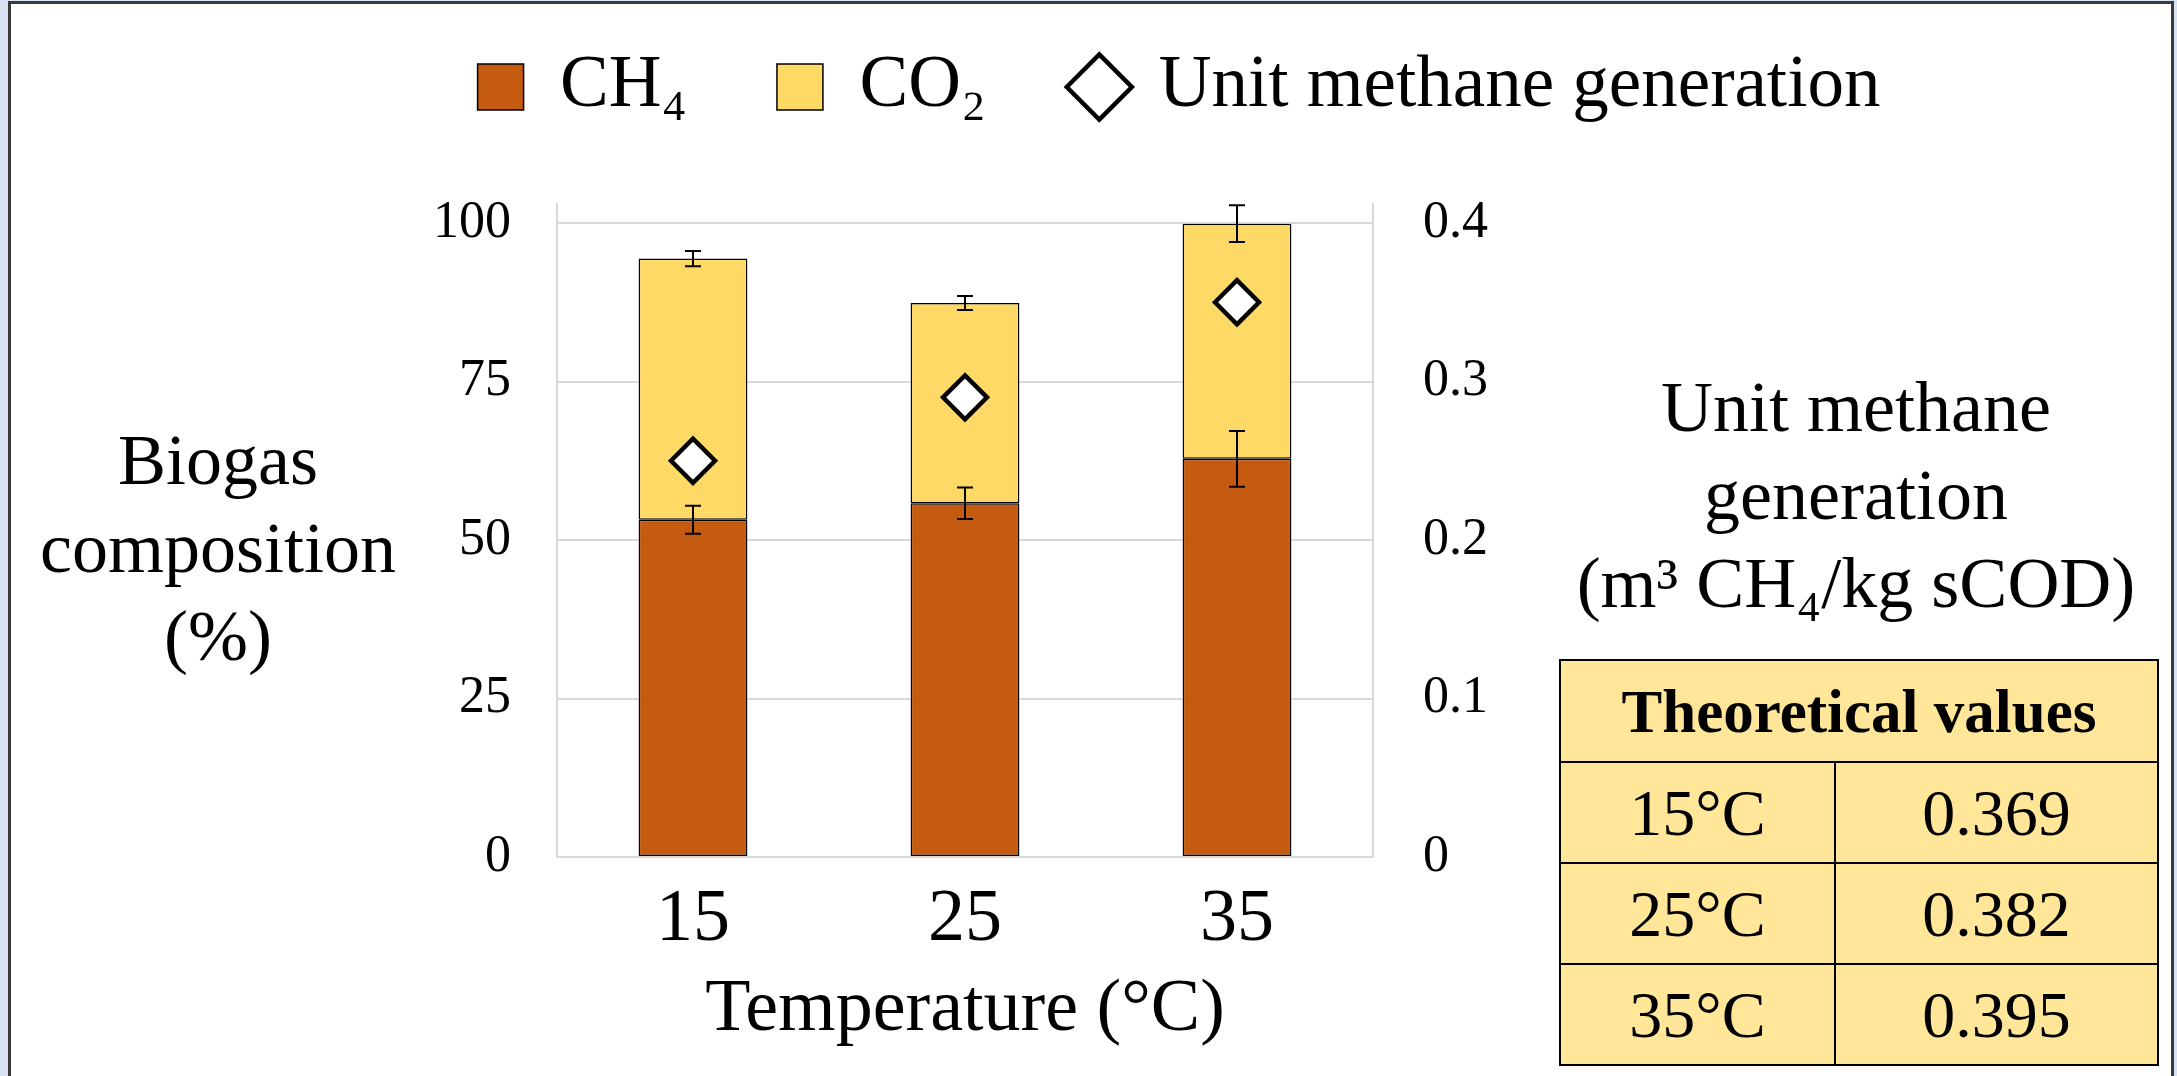 The width and height of the screenshot is (2177, 1076). Describe the element at coordinates (485, 536) in the screenshot. I see `y-tick-label: 50` at that location.